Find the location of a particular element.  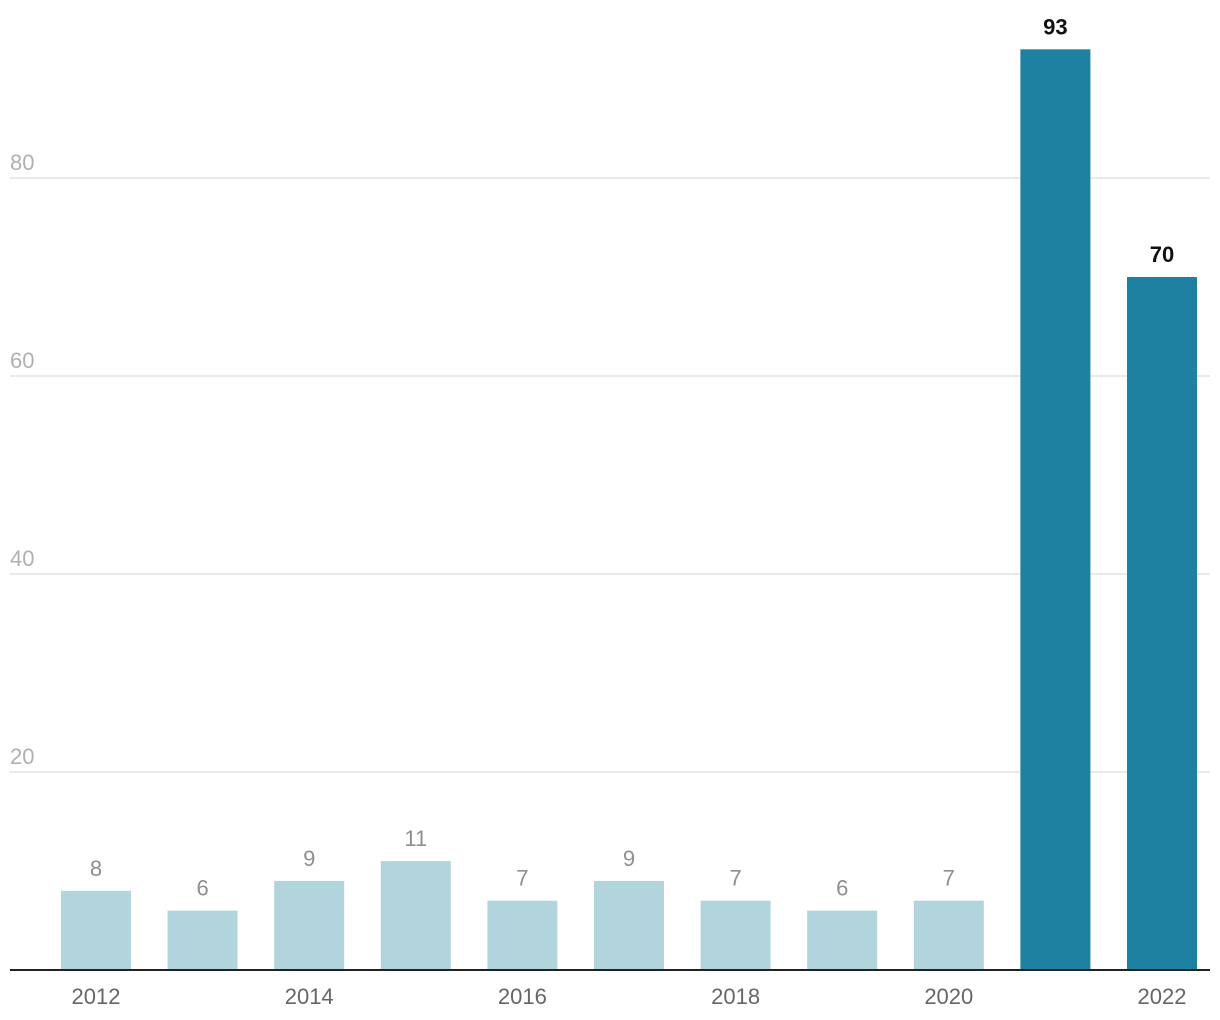

bar-2017 is located at coordinates (629, 925).